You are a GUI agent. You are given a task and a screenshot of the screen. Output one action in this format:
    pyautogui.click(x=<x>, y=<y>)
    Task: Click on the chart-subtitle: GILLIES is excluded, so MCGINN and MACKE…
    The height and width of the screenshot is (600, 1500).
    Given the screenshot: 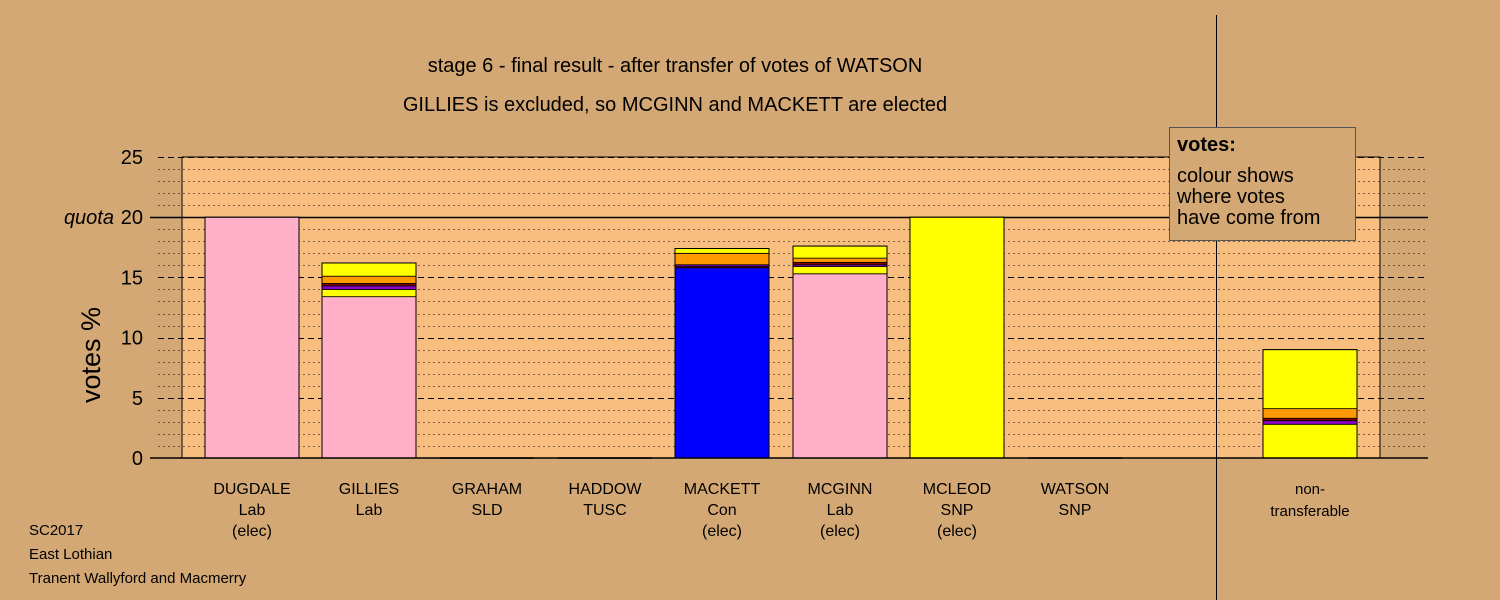 What is the action you would take?
    pyautogui.click(x=675, y=105)
    